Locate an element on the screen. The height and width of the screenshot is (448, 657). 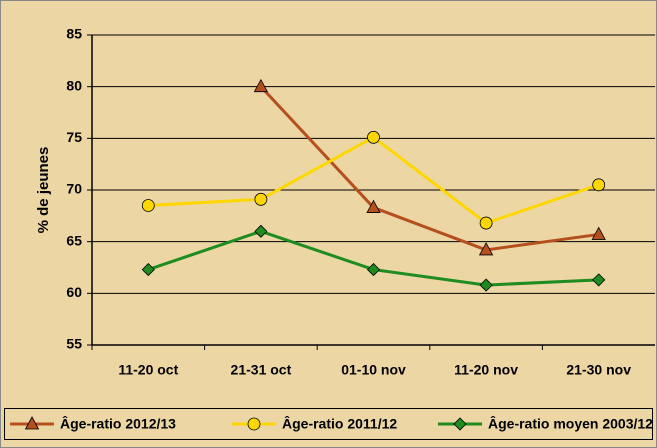
y-tick-label: 85 is located at coordinates (74, 34).